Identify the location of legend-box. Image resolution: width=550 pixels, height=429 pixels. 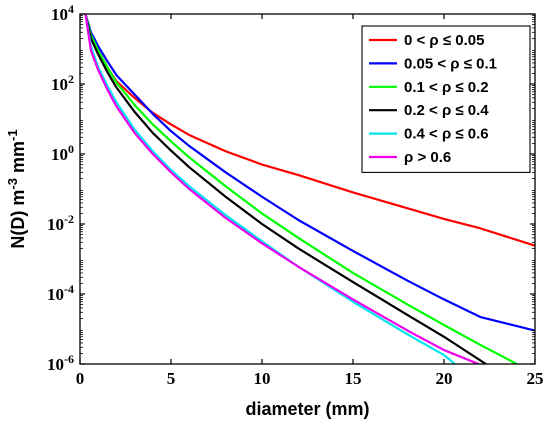
(446, 99).